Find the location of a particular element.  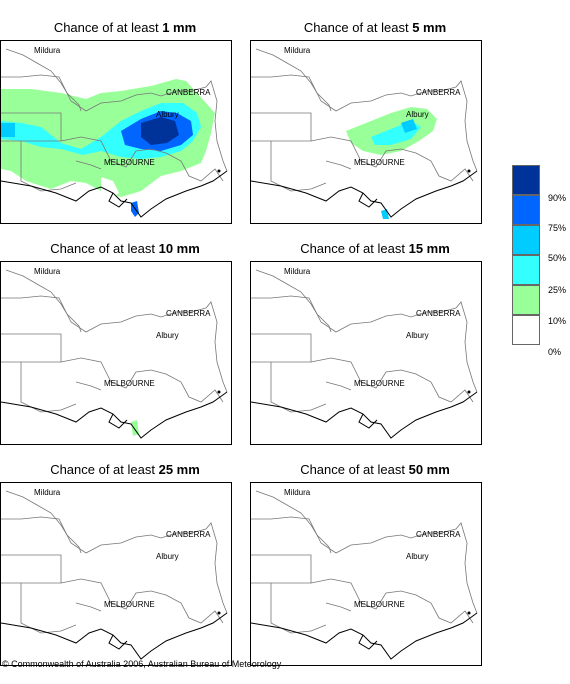

panel-title: Chance of at least 10 mm is located at coordinates (125, 248).